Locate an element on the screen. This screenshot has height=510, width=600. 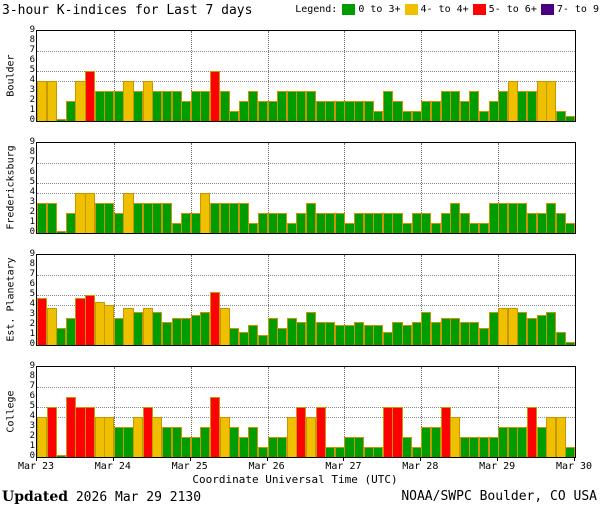
x-axis-tick is located at coordinates (498, 459).